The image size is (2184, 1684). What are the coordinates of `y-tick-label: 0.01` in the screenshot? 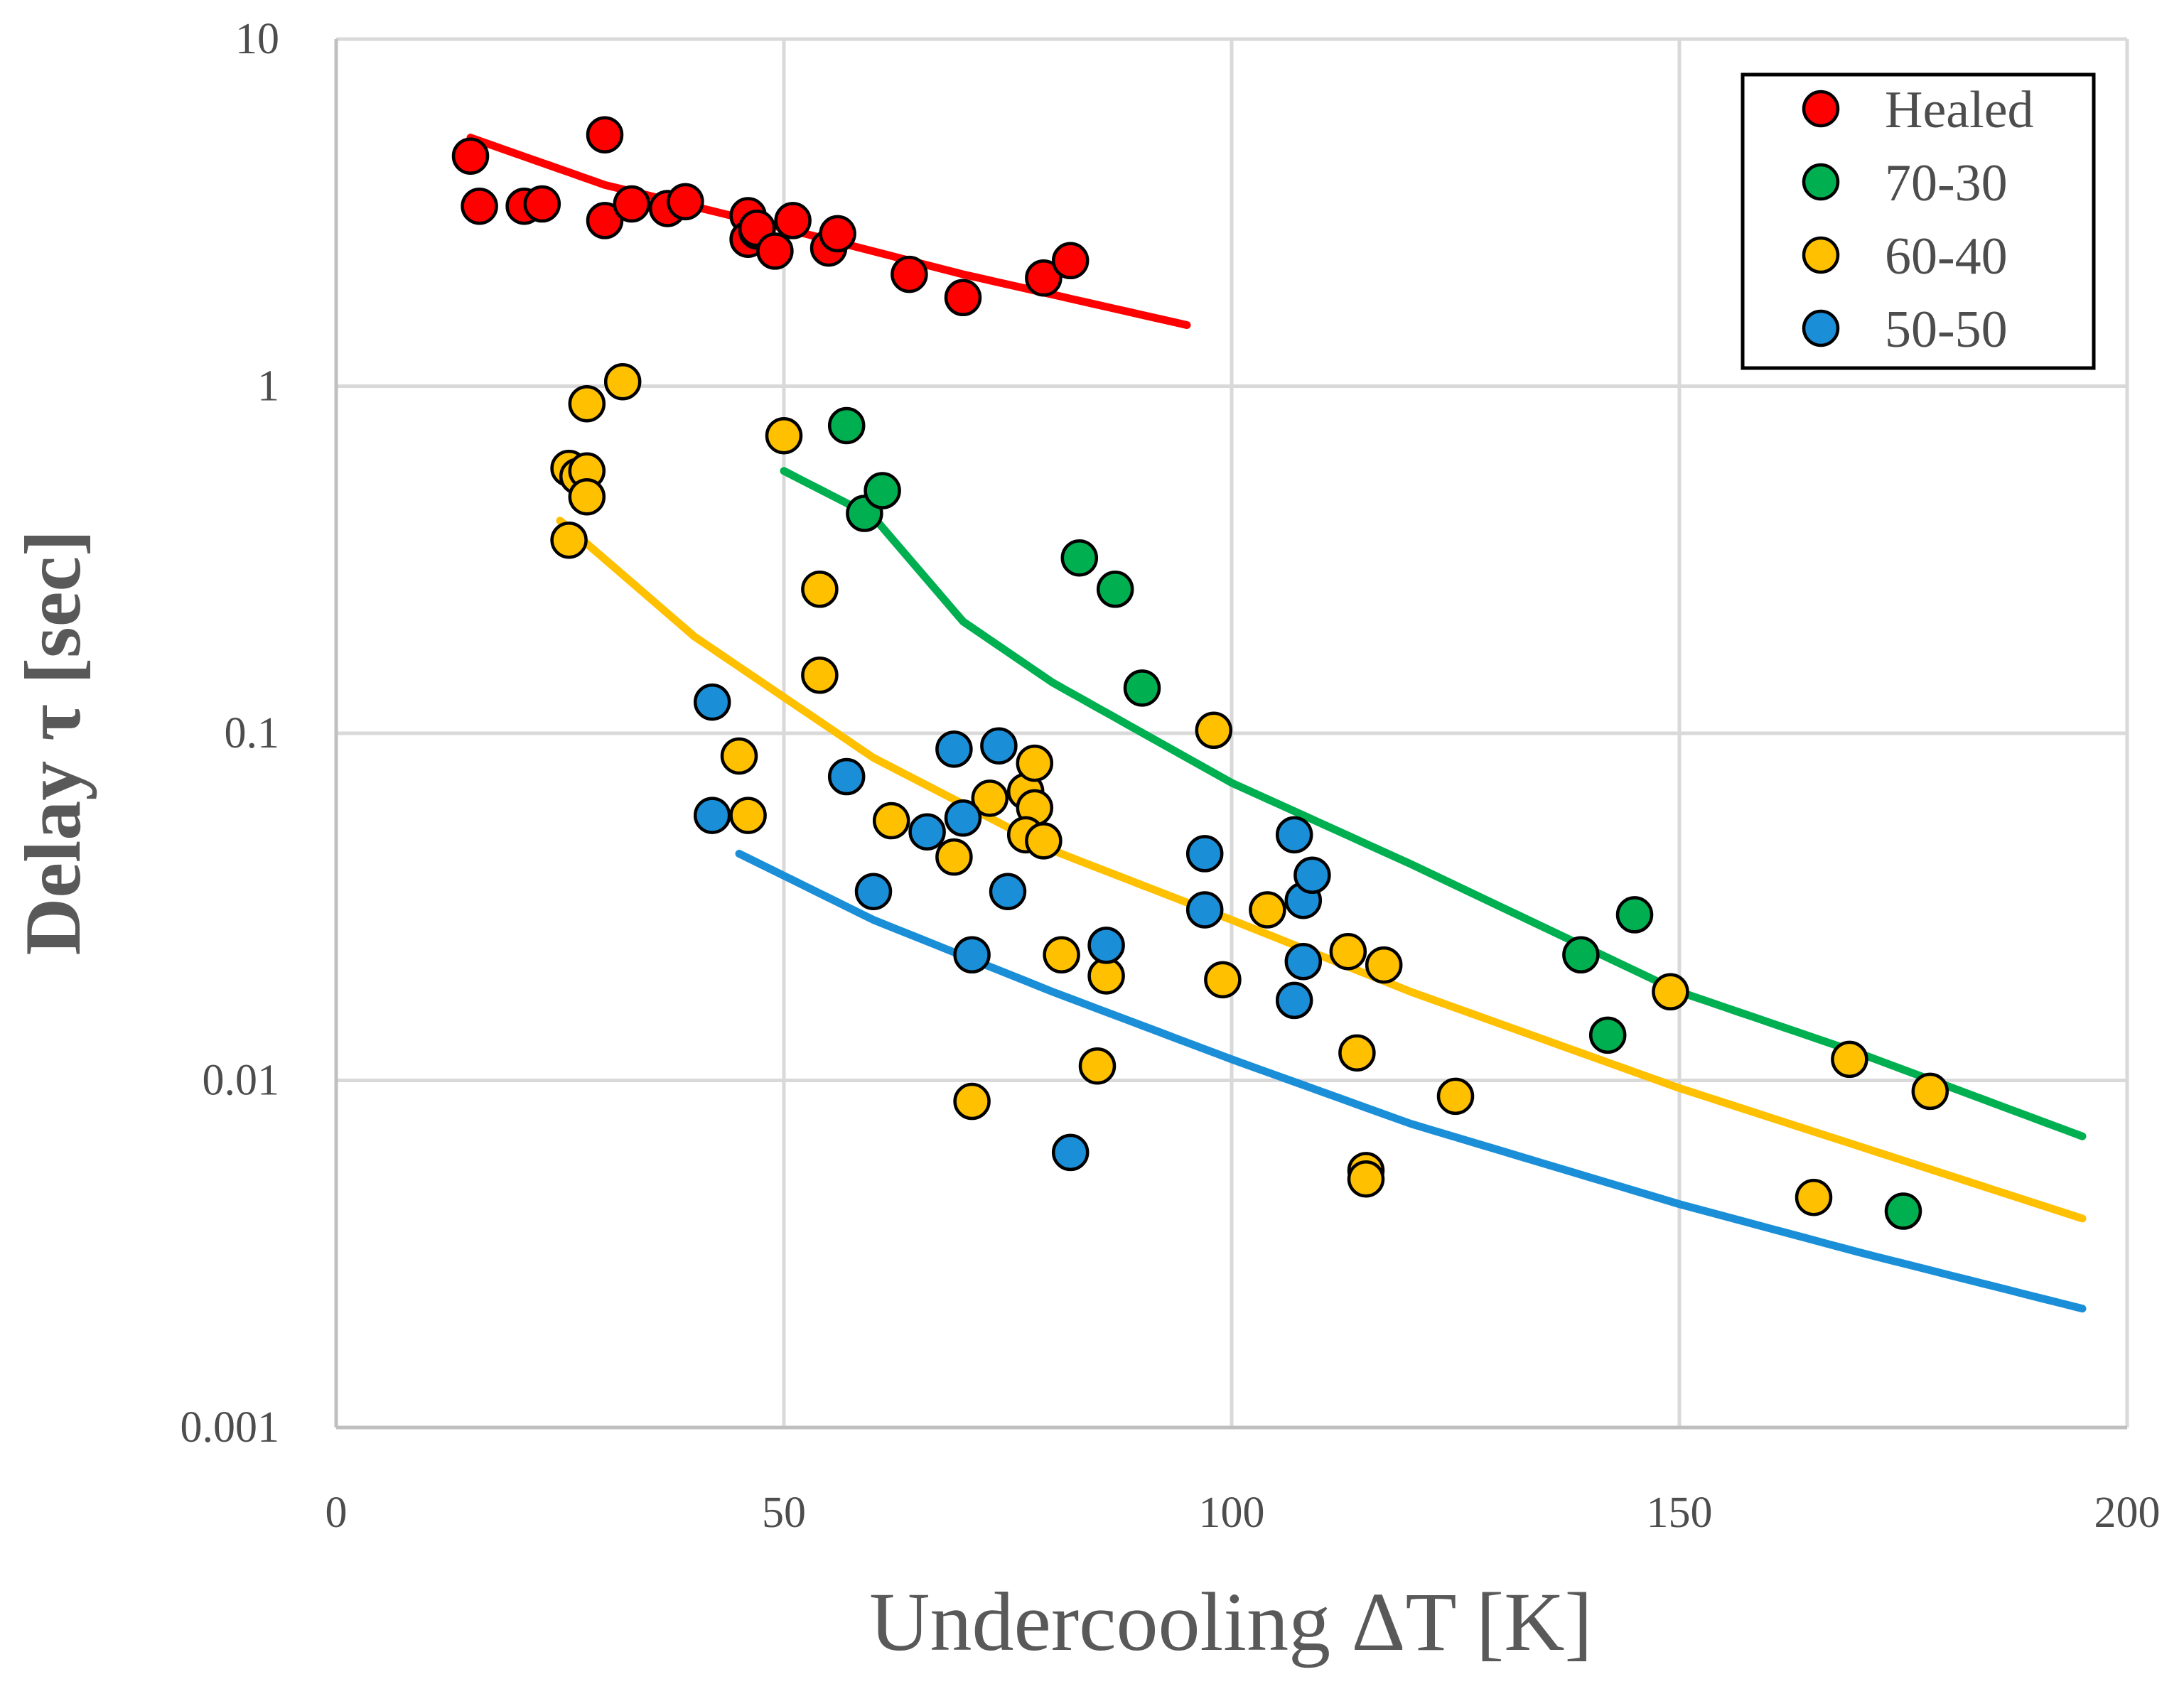 It's located at (241, 1081).